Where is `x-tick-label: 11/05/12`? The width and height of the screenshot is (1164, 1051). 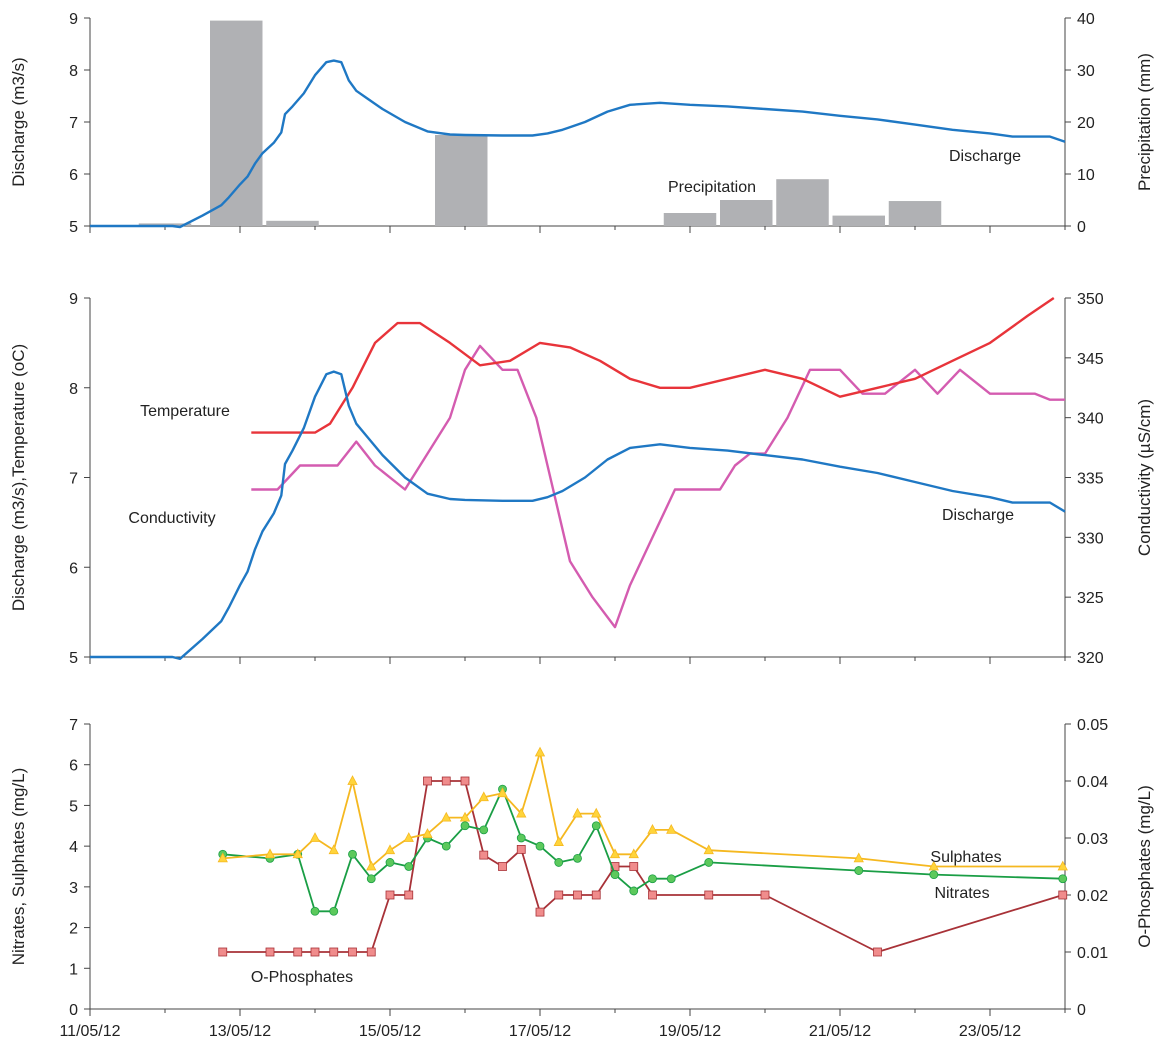
x-tick-label: 11/05/12 is located at coordinates (89, 1031).